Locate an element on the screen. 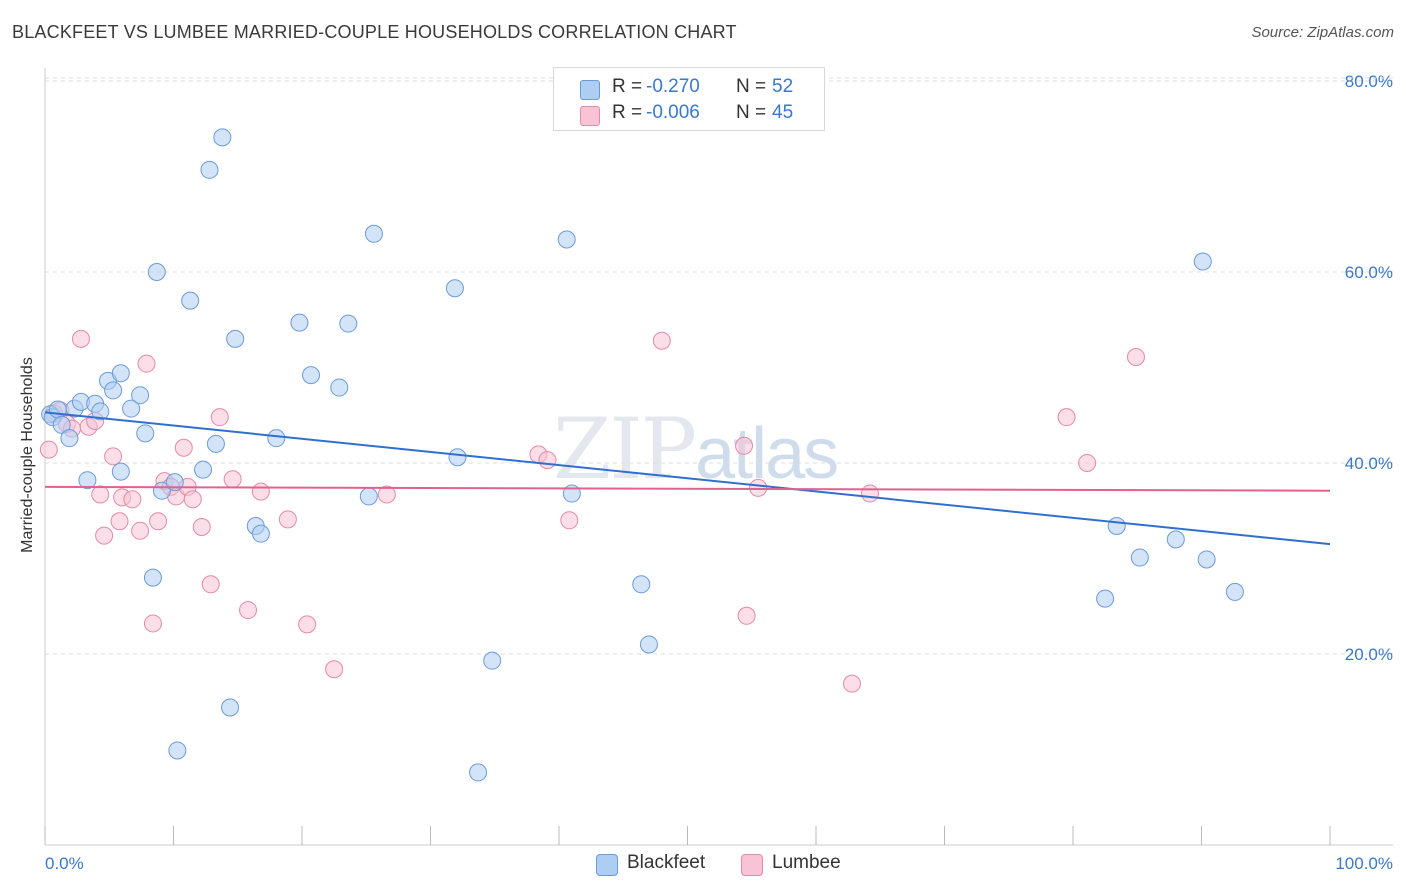  r-value: -0.006 is located at coordinates (673, 112).